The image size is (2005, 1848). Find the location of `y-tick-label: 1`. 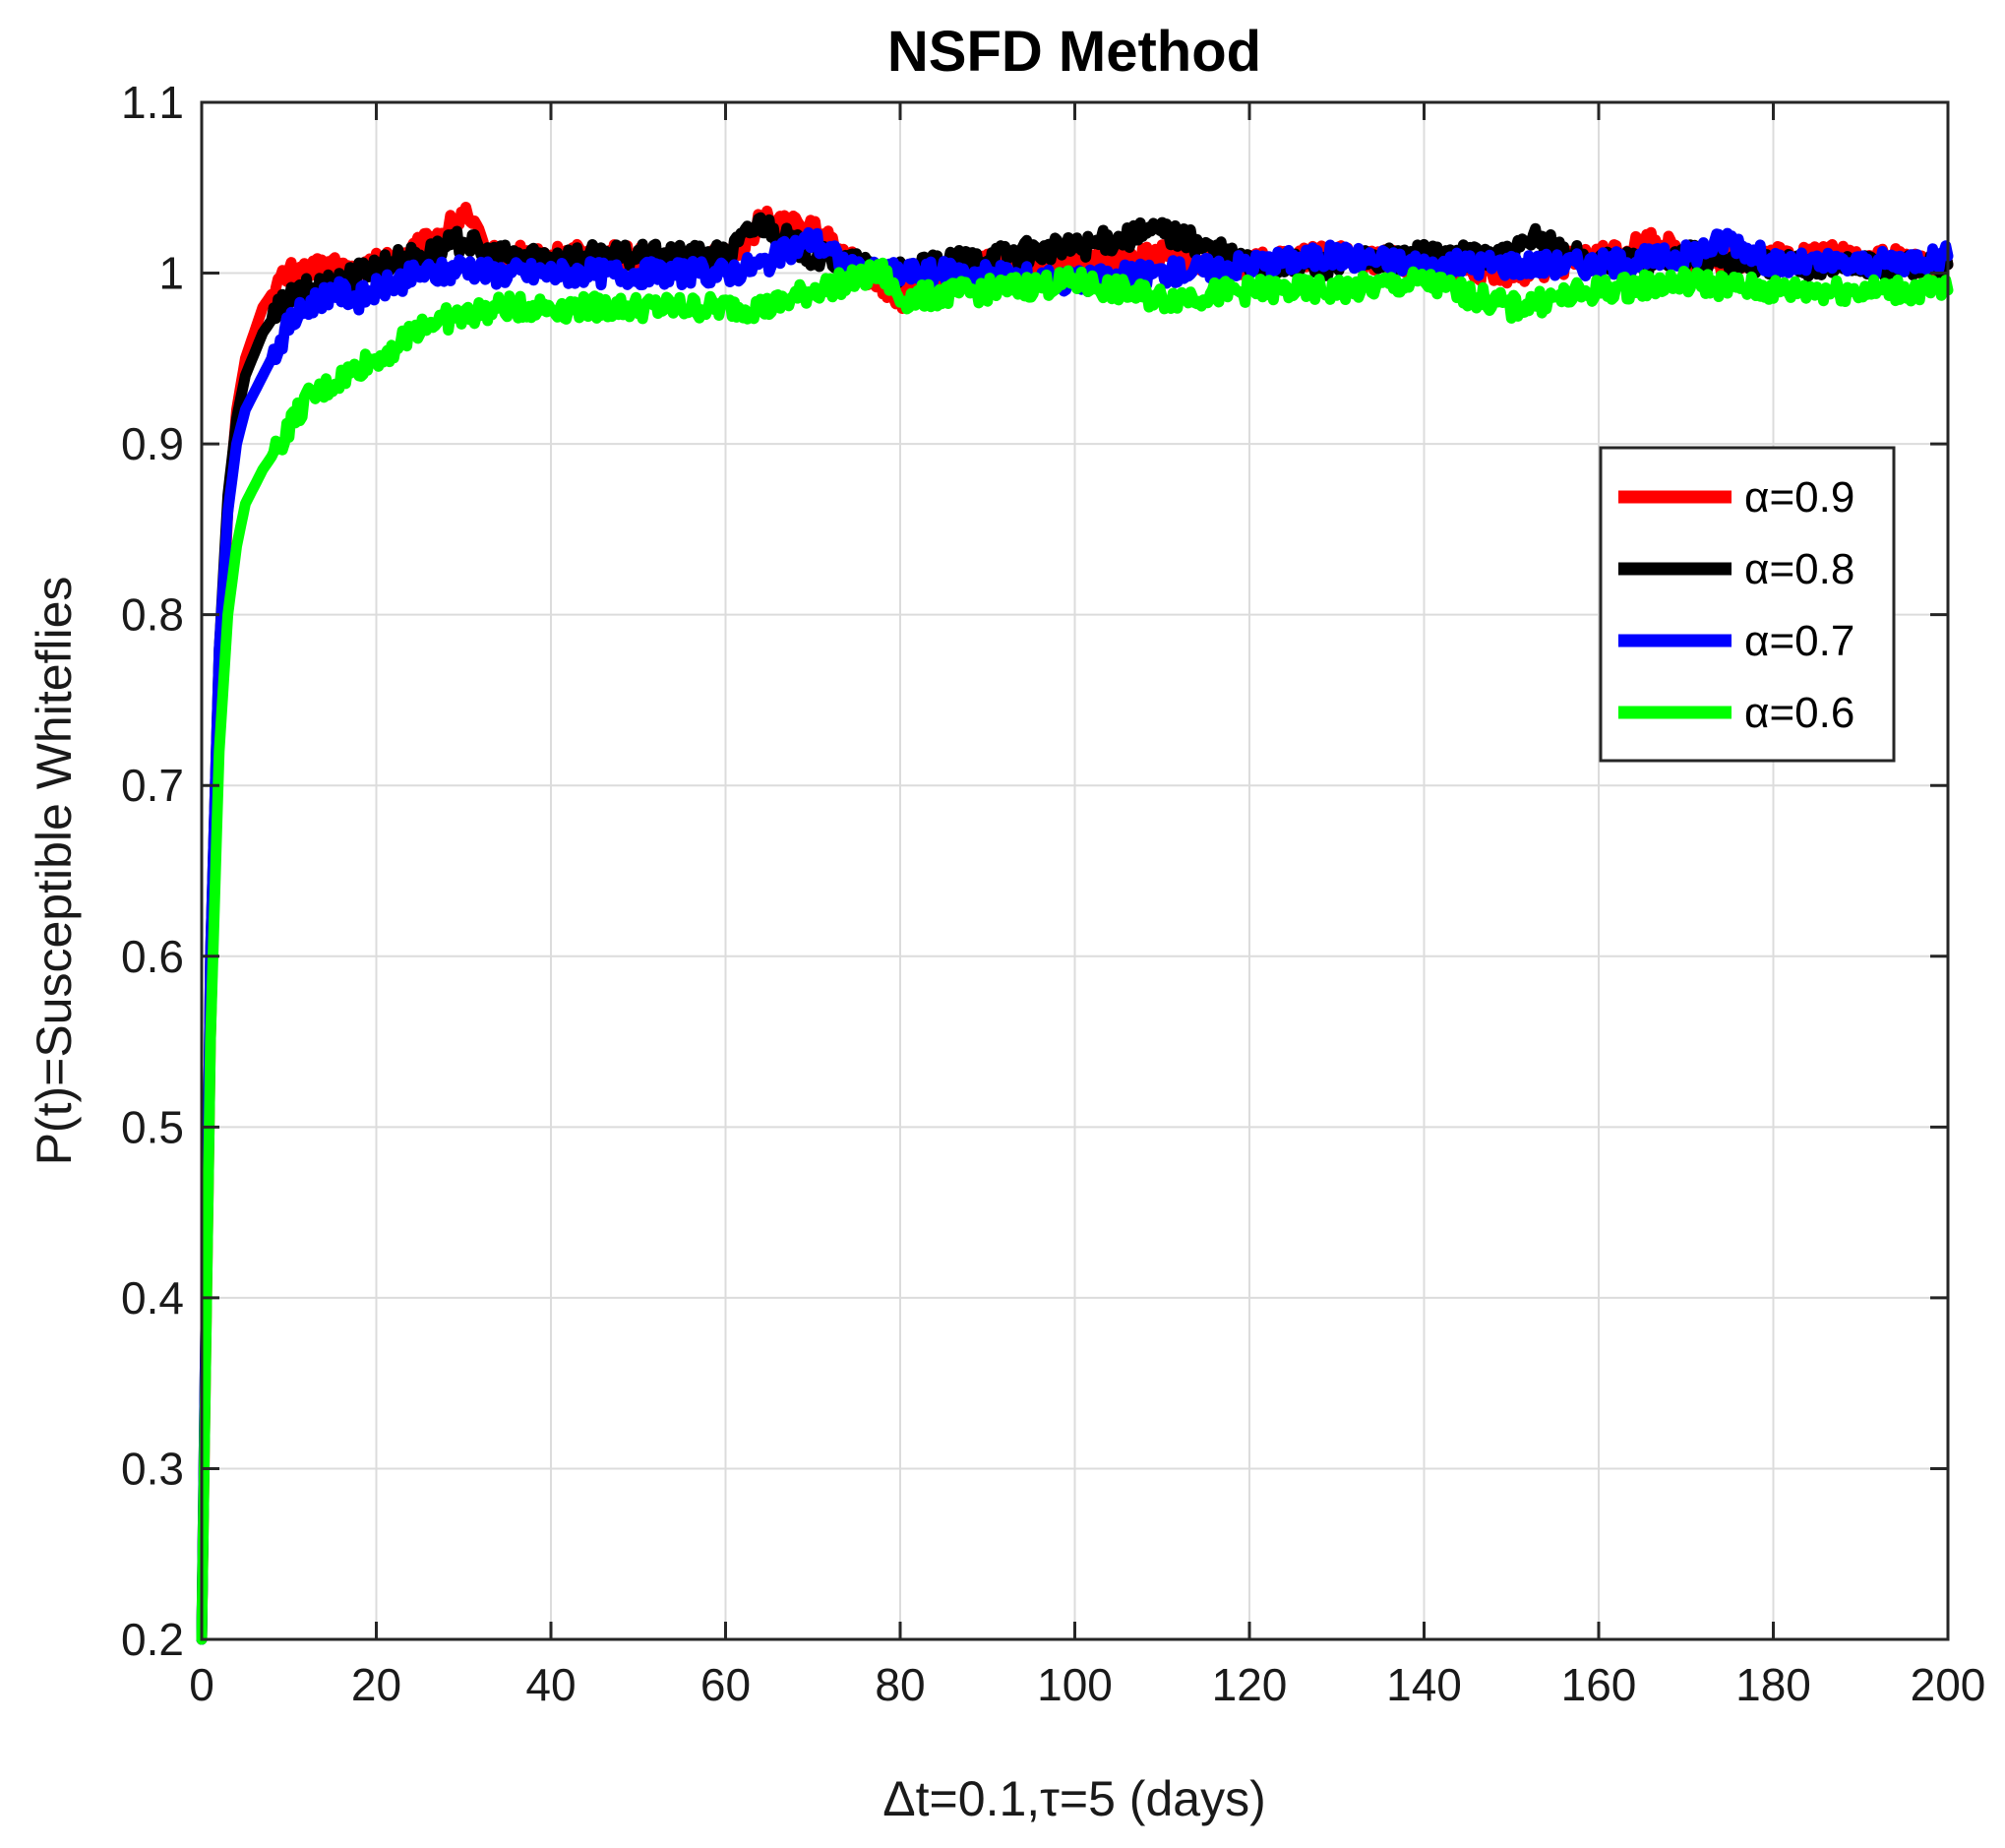

y-tick-label: 1 is located at coordinates (171, 273).